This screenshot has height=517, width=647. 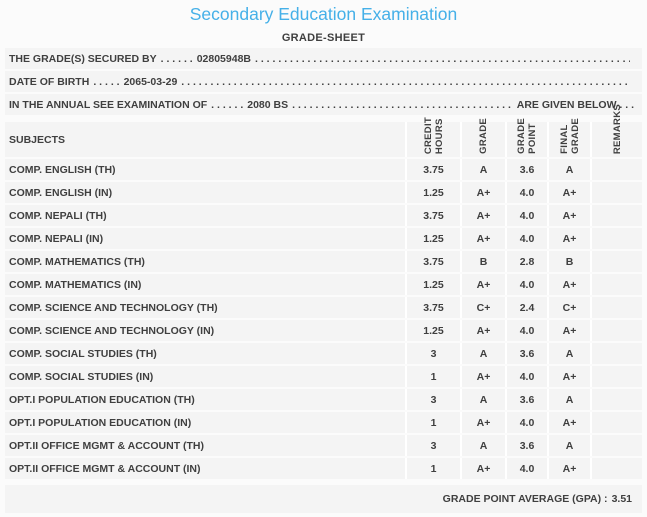 I want to click on subject-cell: COMP. ENGLISH (TH), so click(x=62, y=169).